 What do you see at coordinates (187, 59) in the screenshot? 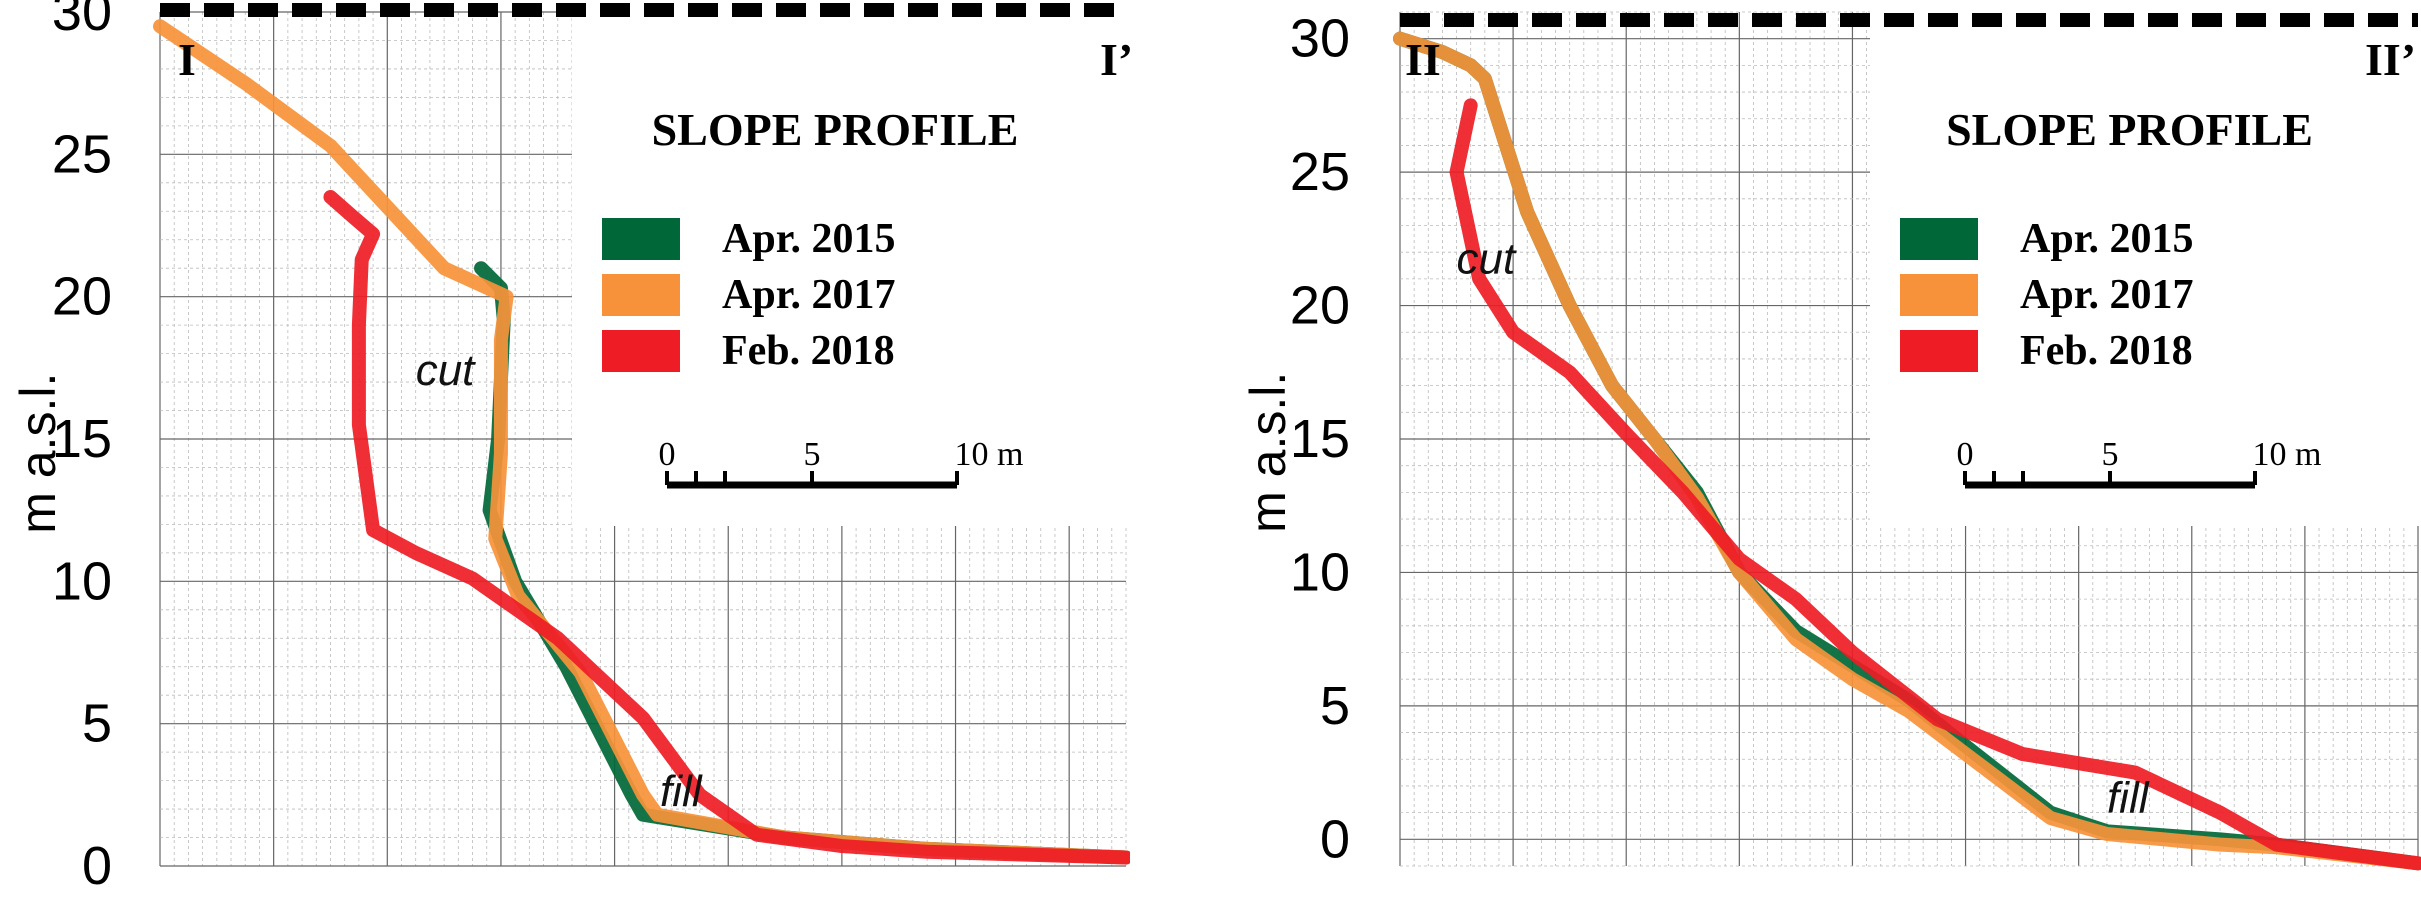
I see `section-start-label: I` at bounding box center [187, 59].